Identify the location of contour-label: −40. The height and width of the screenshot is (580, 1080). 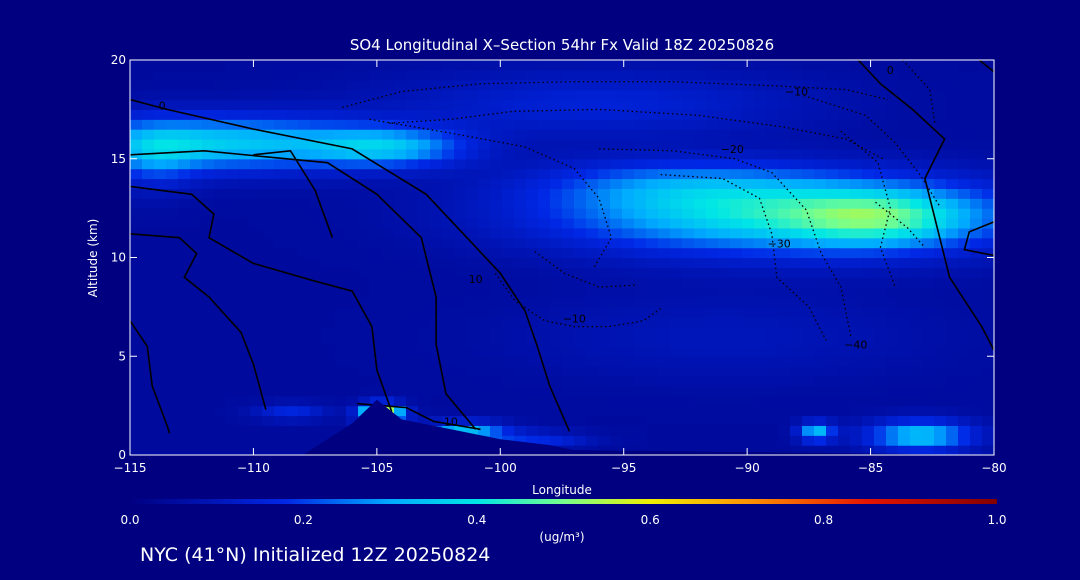
(855, 344).